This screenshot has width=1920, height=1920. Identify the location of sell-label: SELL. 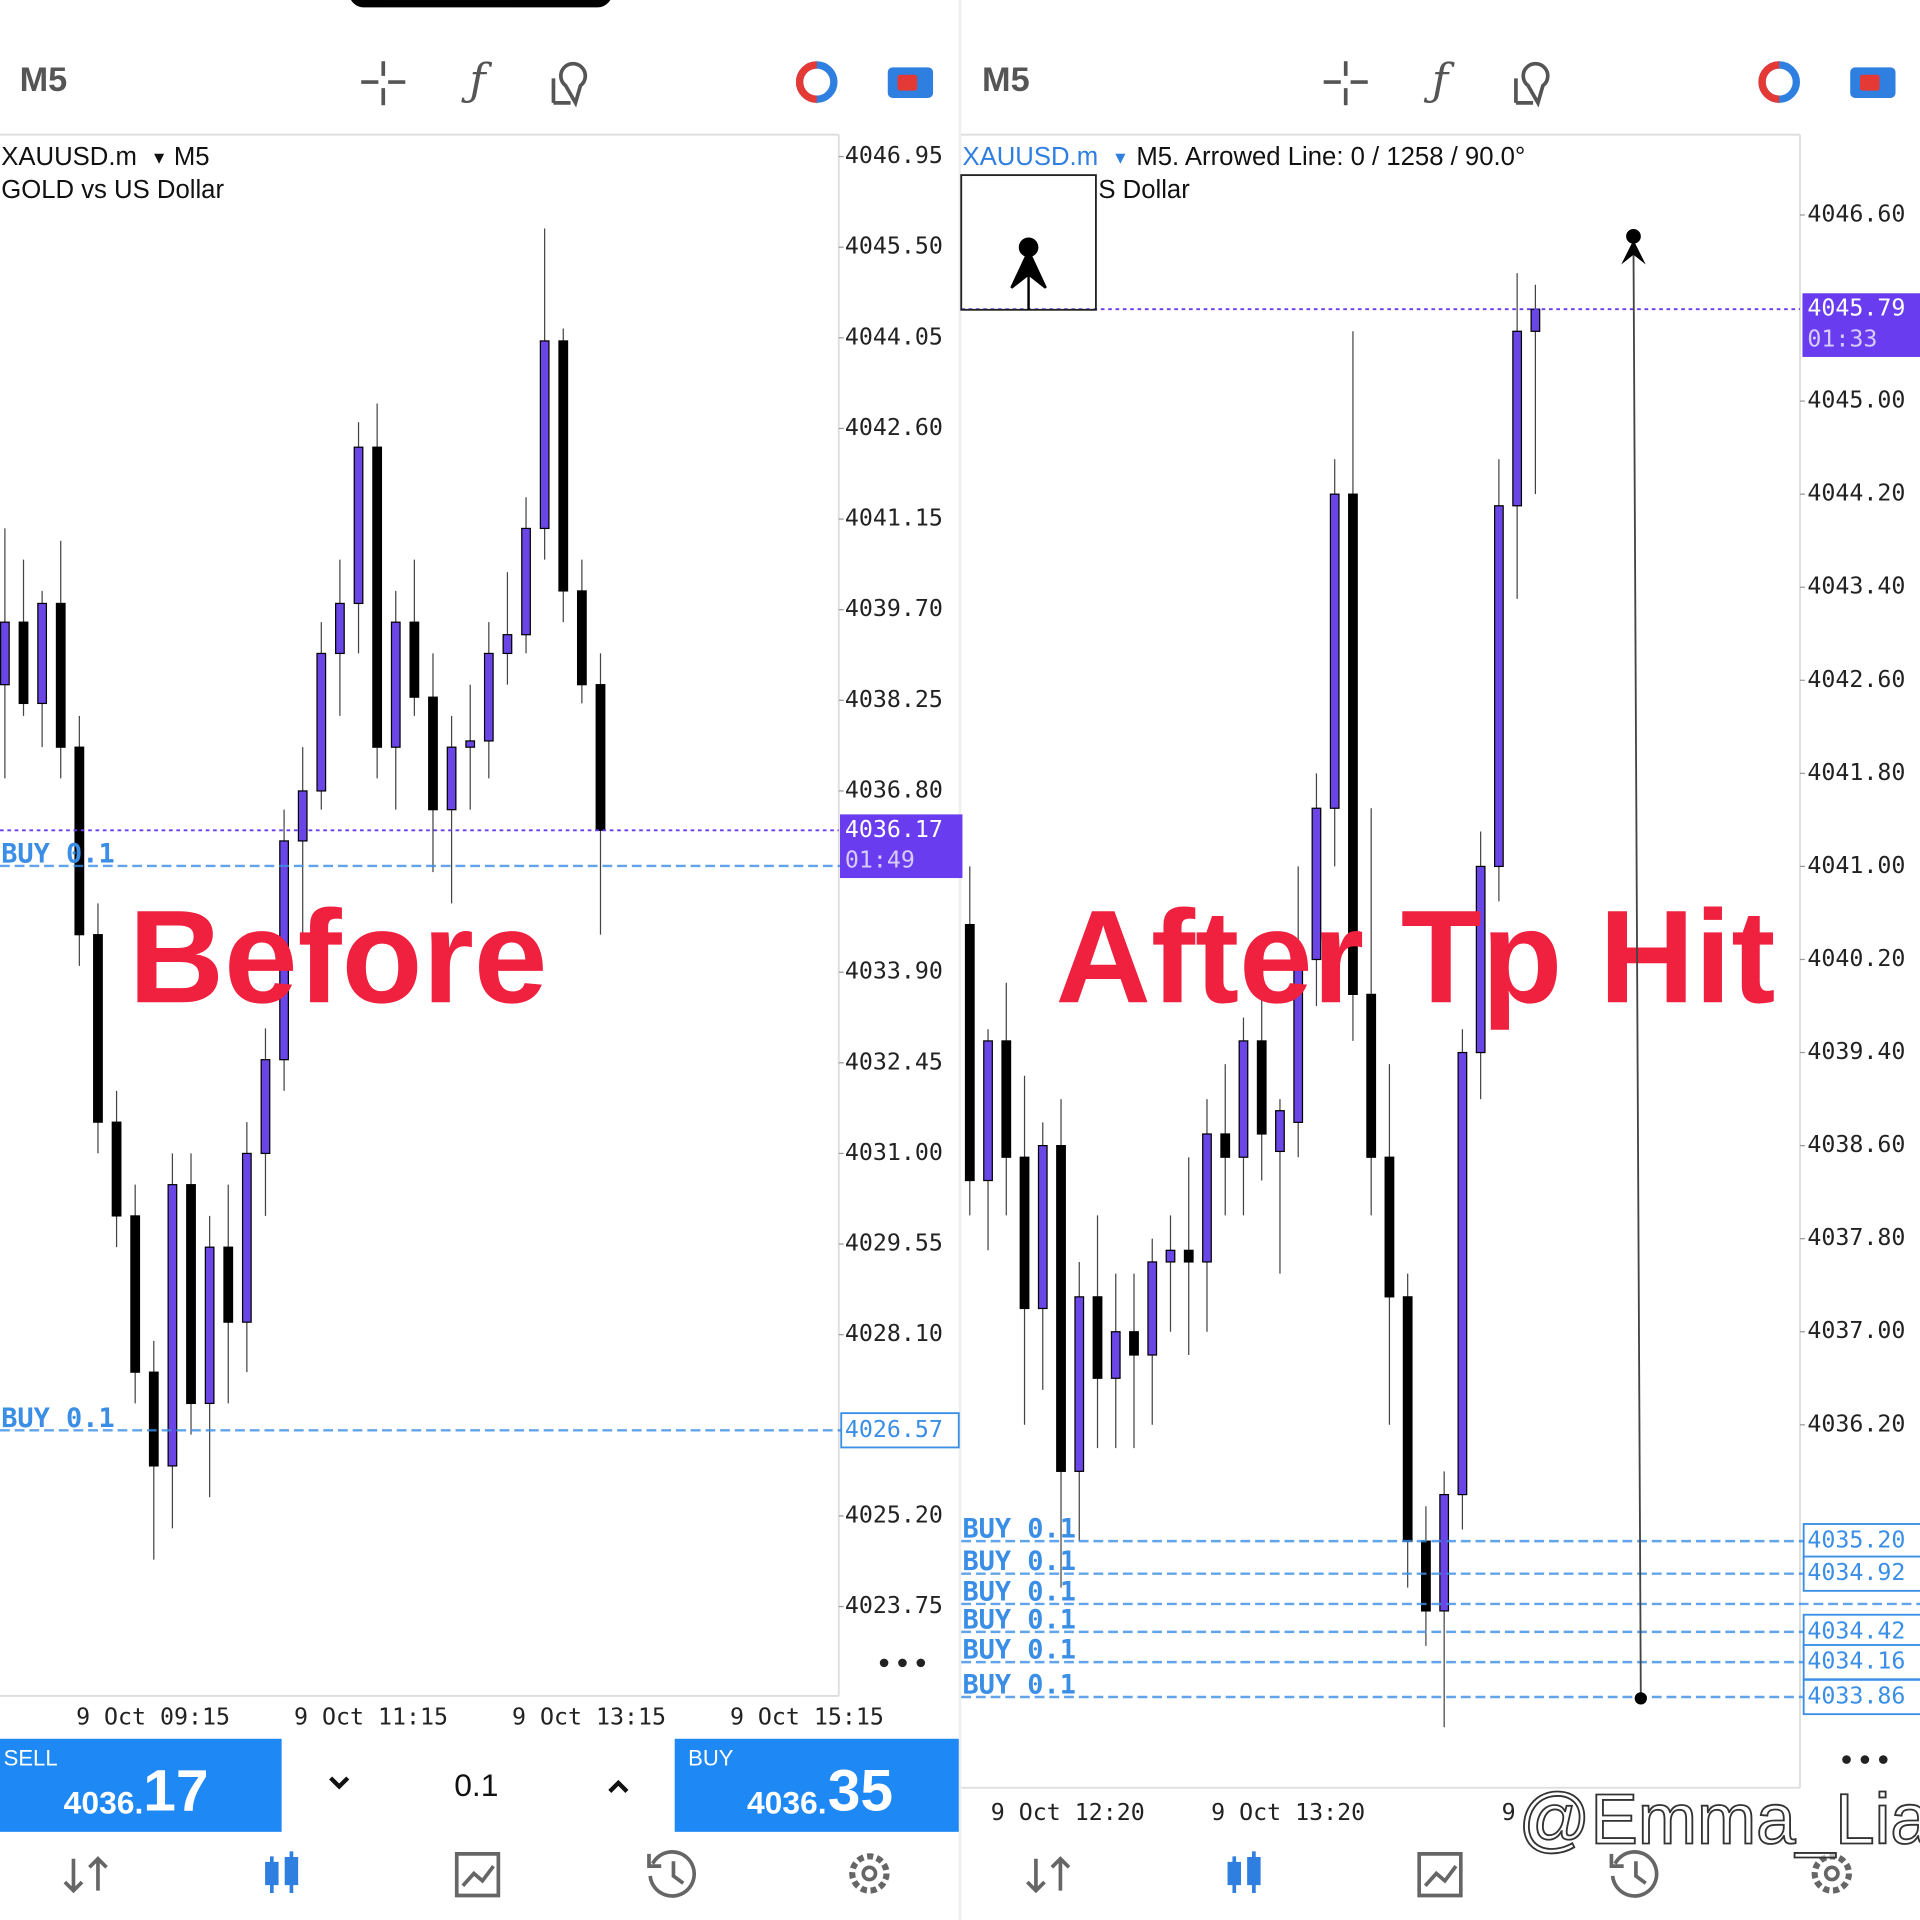
(31, 1757).